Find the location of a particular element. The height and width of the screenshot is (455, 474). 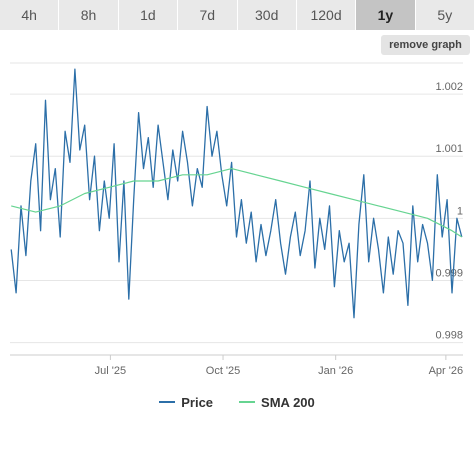

tab-8h: 8h is located at coordinates (89, 15).